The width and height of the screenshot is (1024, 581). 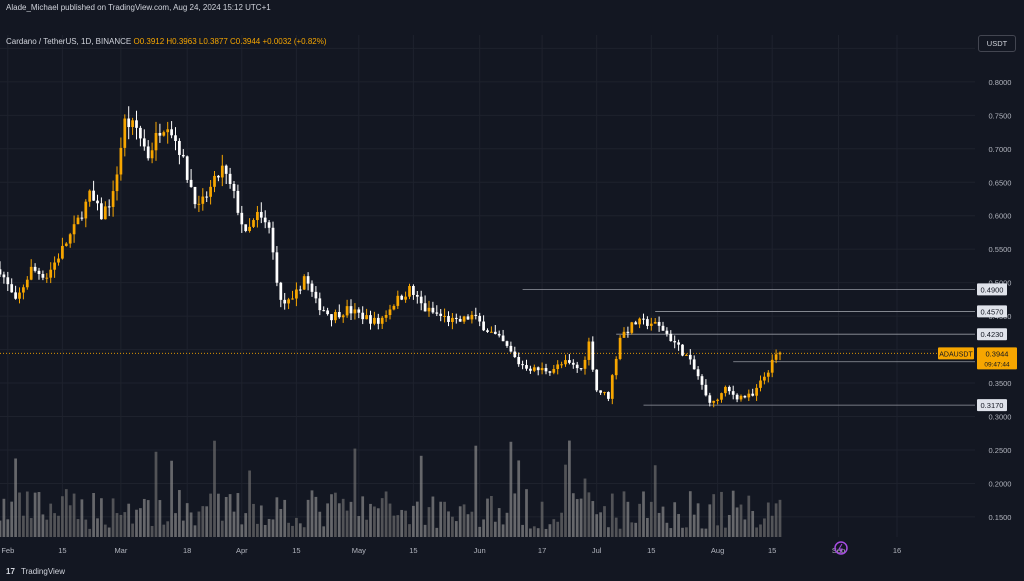 What do you see at coordinates (1000, 283) in the screenshot?
I see `price-tick-label: 0.5000` at bounding box center [1000, 283].